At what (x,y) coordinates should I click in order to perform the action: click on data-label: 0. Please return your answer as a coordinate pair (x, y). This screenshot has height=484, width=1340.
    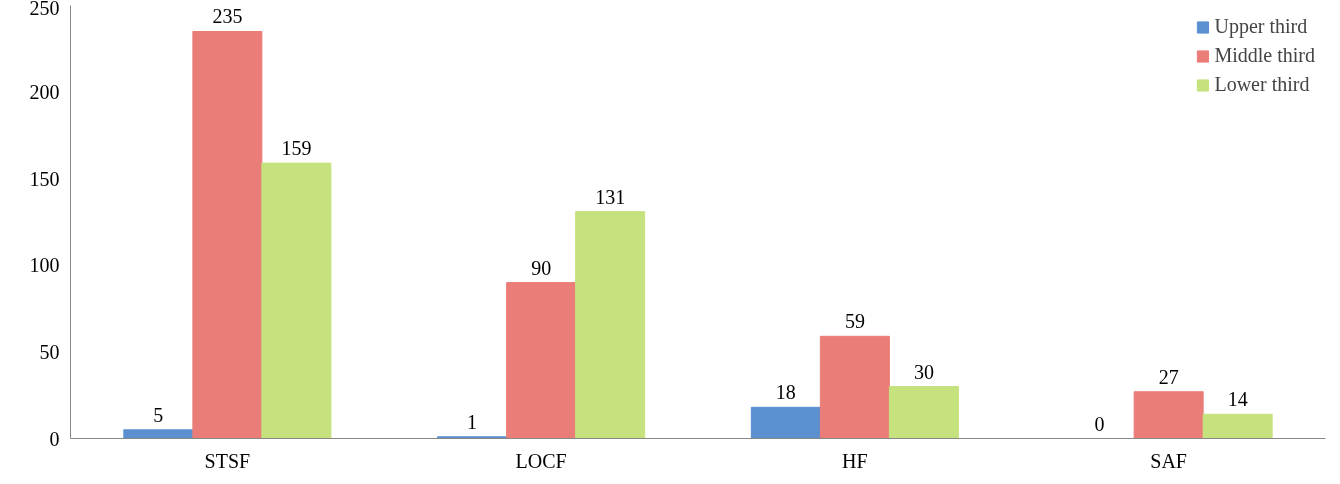
    Looking at the image, I should click on (1099, 423).